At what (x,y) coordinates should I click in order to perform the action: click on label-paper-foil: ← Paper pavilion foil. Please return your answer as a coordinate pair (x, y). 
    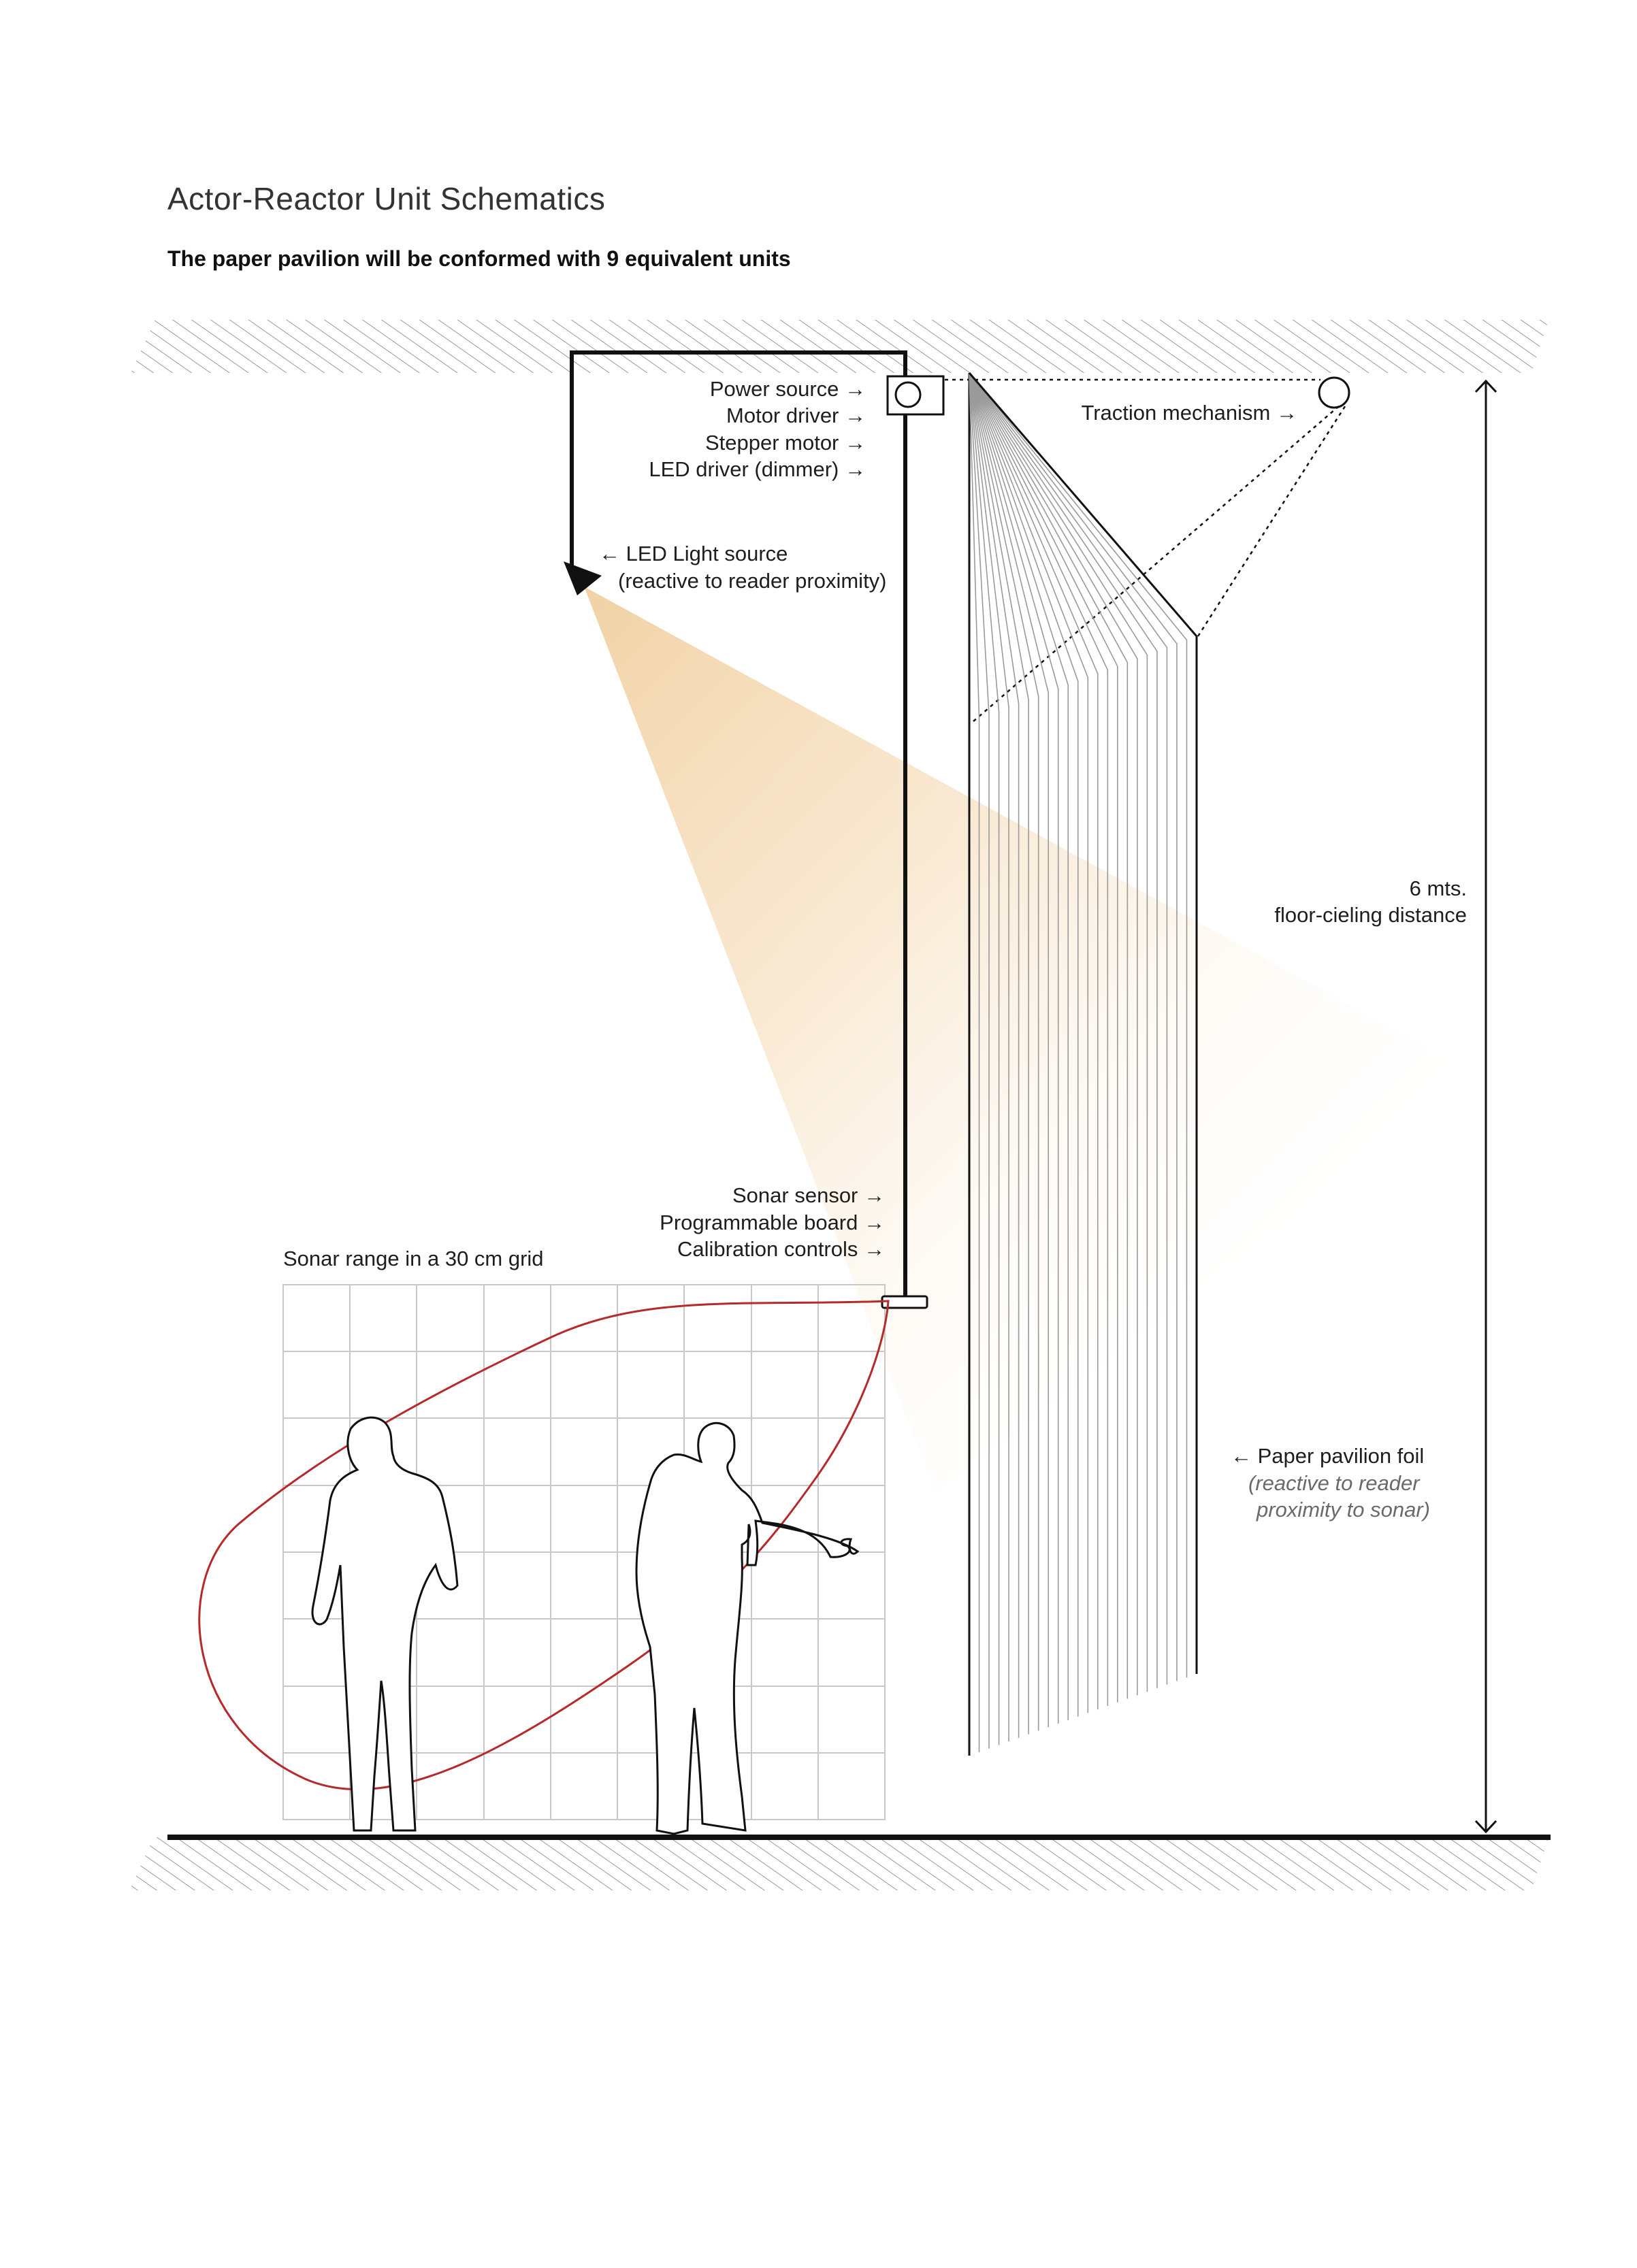
    Looking at the image, I should click on (1327, 1456).